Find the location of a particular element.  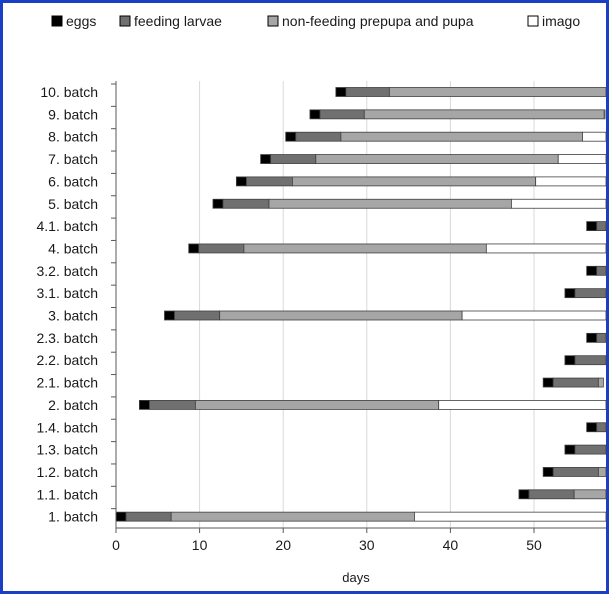

x-axis-title: days is located at coordinates (356, 577).